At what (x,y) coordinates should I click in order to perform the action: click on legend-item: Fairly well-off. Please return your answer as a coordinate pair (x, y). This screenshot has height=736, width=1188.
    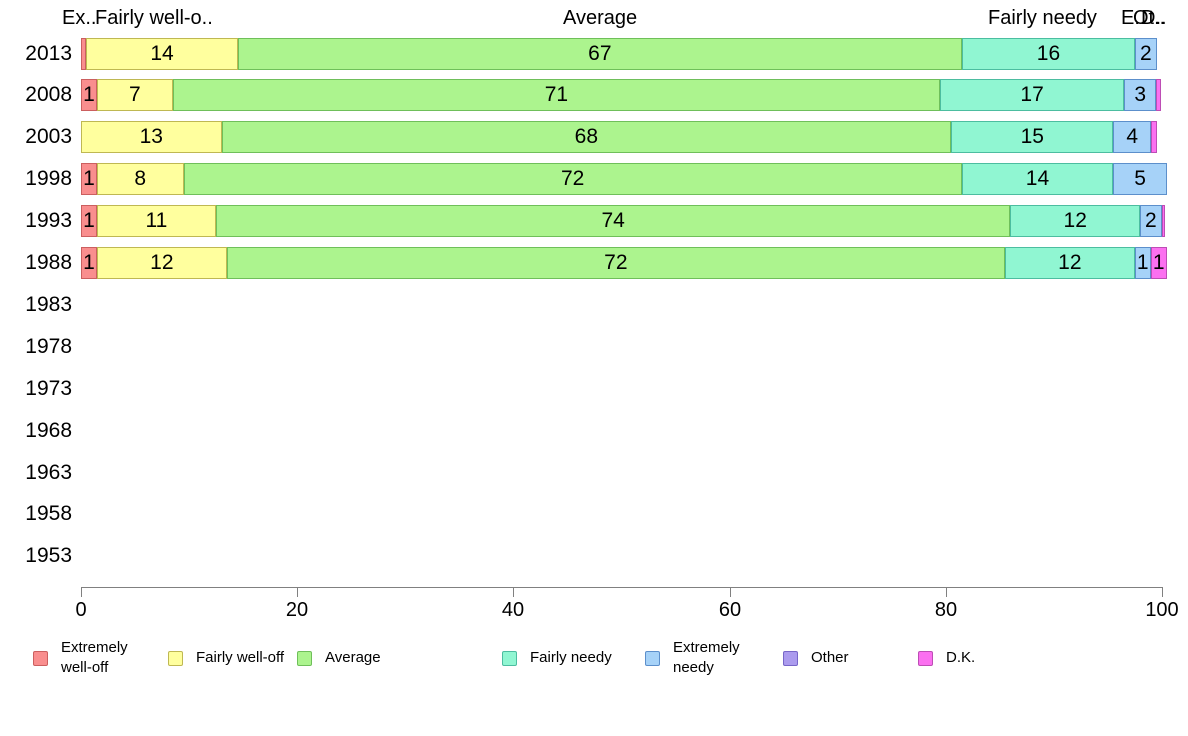
    Looking at the image, I should click on (226, 658).